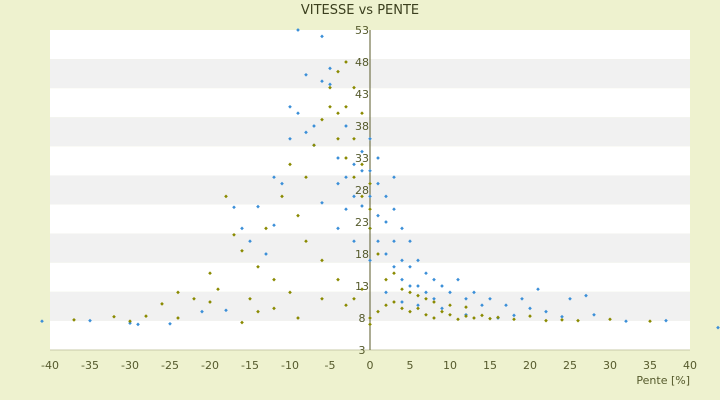  I want to click on x-tick-label: -35, so click(90, 365).